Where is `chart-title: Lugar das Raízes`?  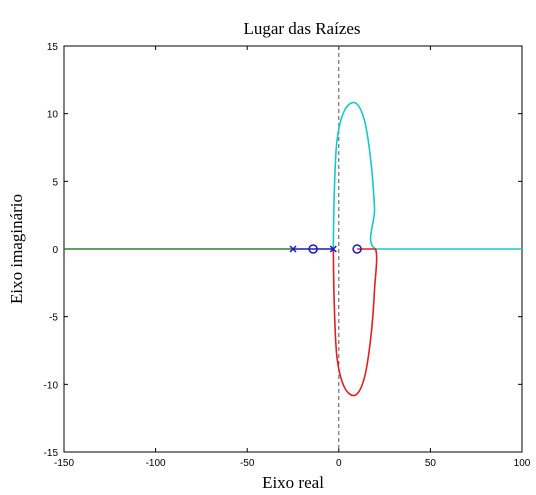 chart-title: Lugar das Raízes is located at coordinates (301, 28).